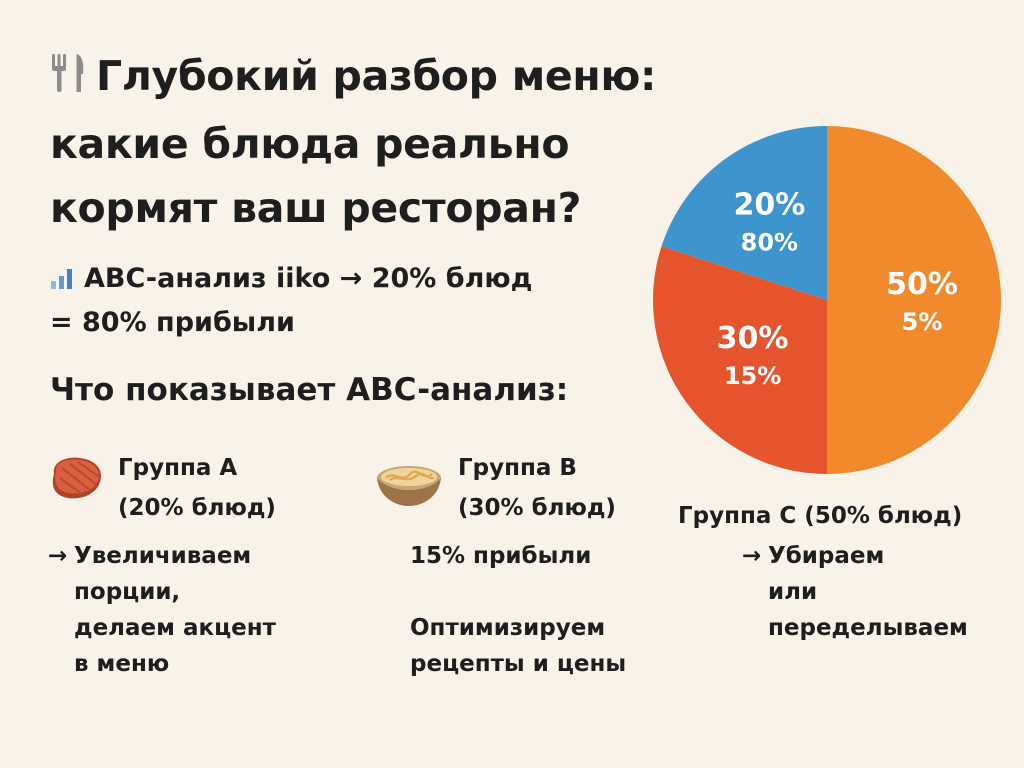  What do you see at coordinates (501, 556) in the screenshot?
I see `group-b-profit: 15% прибыли` at bounding box center [501, 556].